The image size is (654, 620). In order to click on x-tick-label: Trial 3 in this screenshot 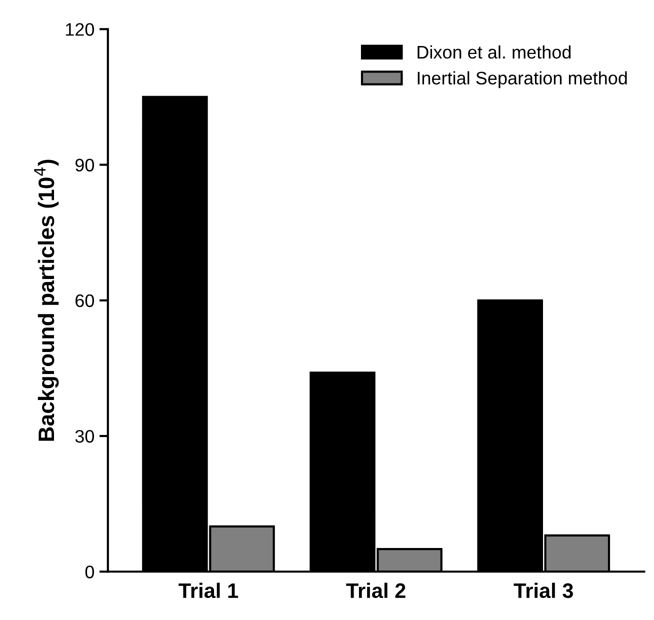, I will do `click(543, 590)`.